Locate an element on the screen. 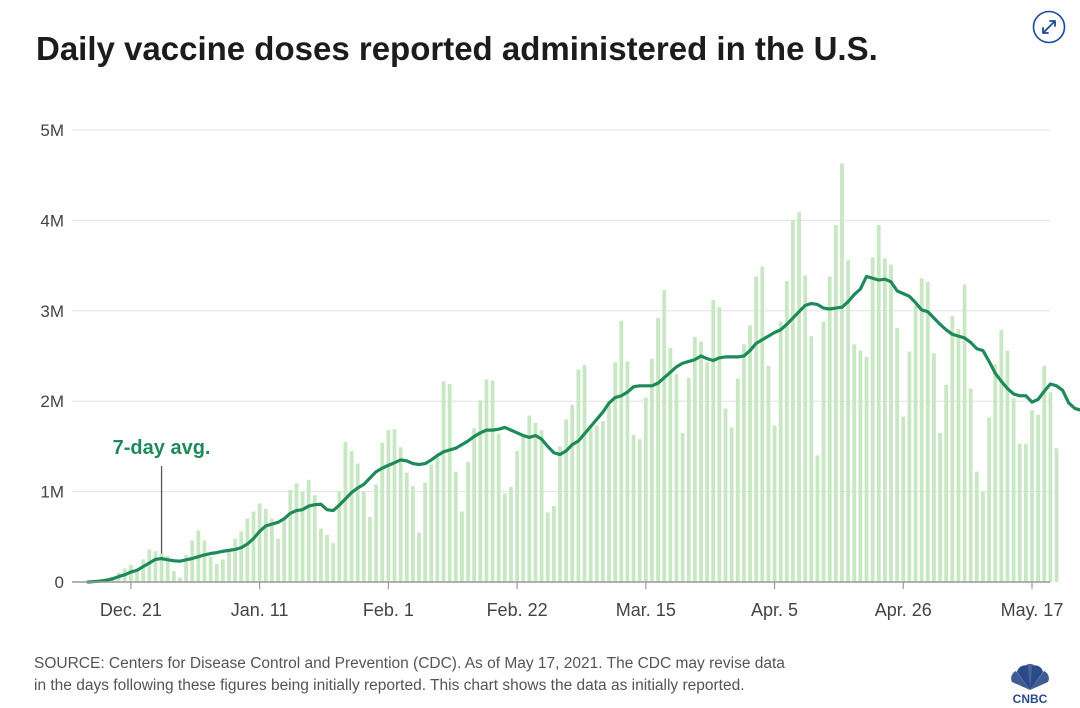 This screenshot has height=708, width=1080. x-tick-label: Mar. 15 is located at coordinates (646, 610).